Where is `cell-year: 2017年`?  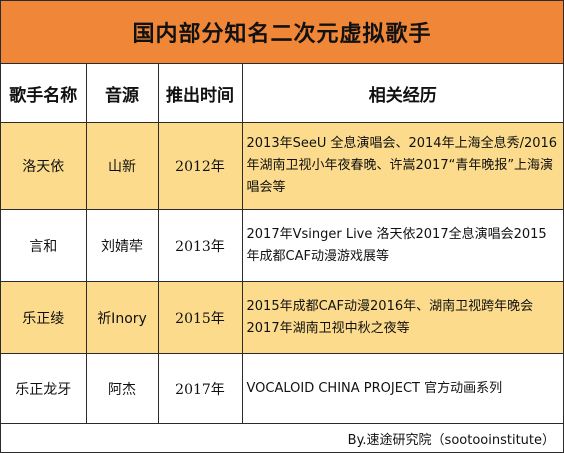 cell-year: 2017年 is located at coordinates (200, 388).